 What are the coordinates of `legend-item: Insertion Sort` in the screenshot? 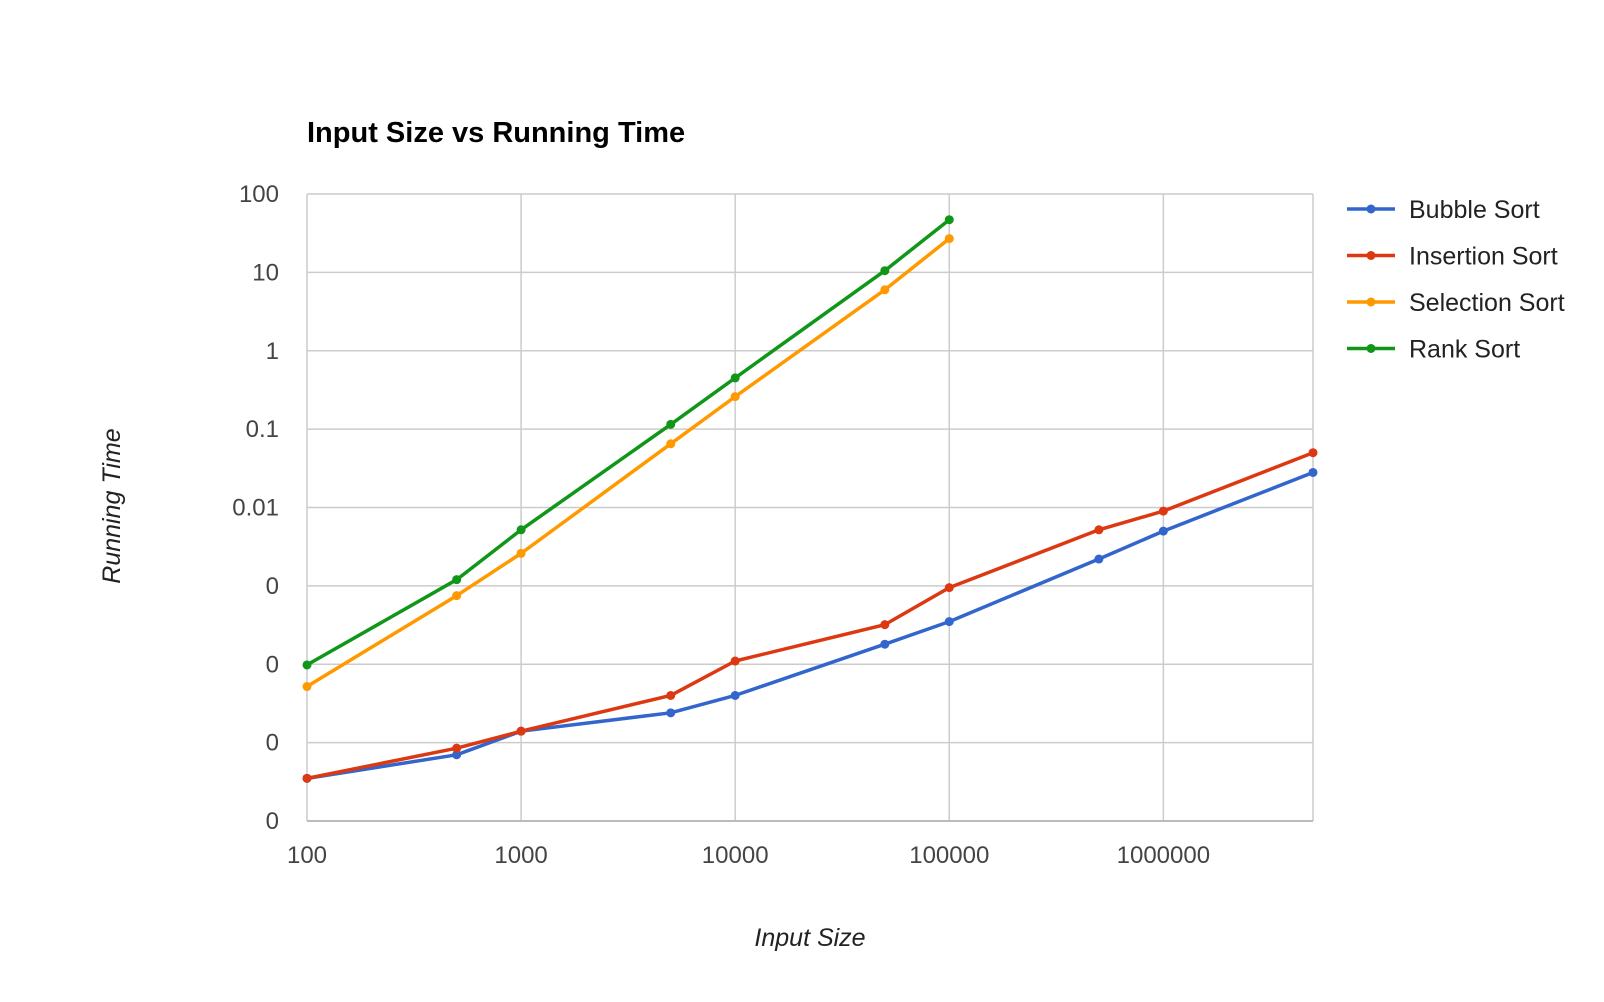 It's located at (1452, 257).